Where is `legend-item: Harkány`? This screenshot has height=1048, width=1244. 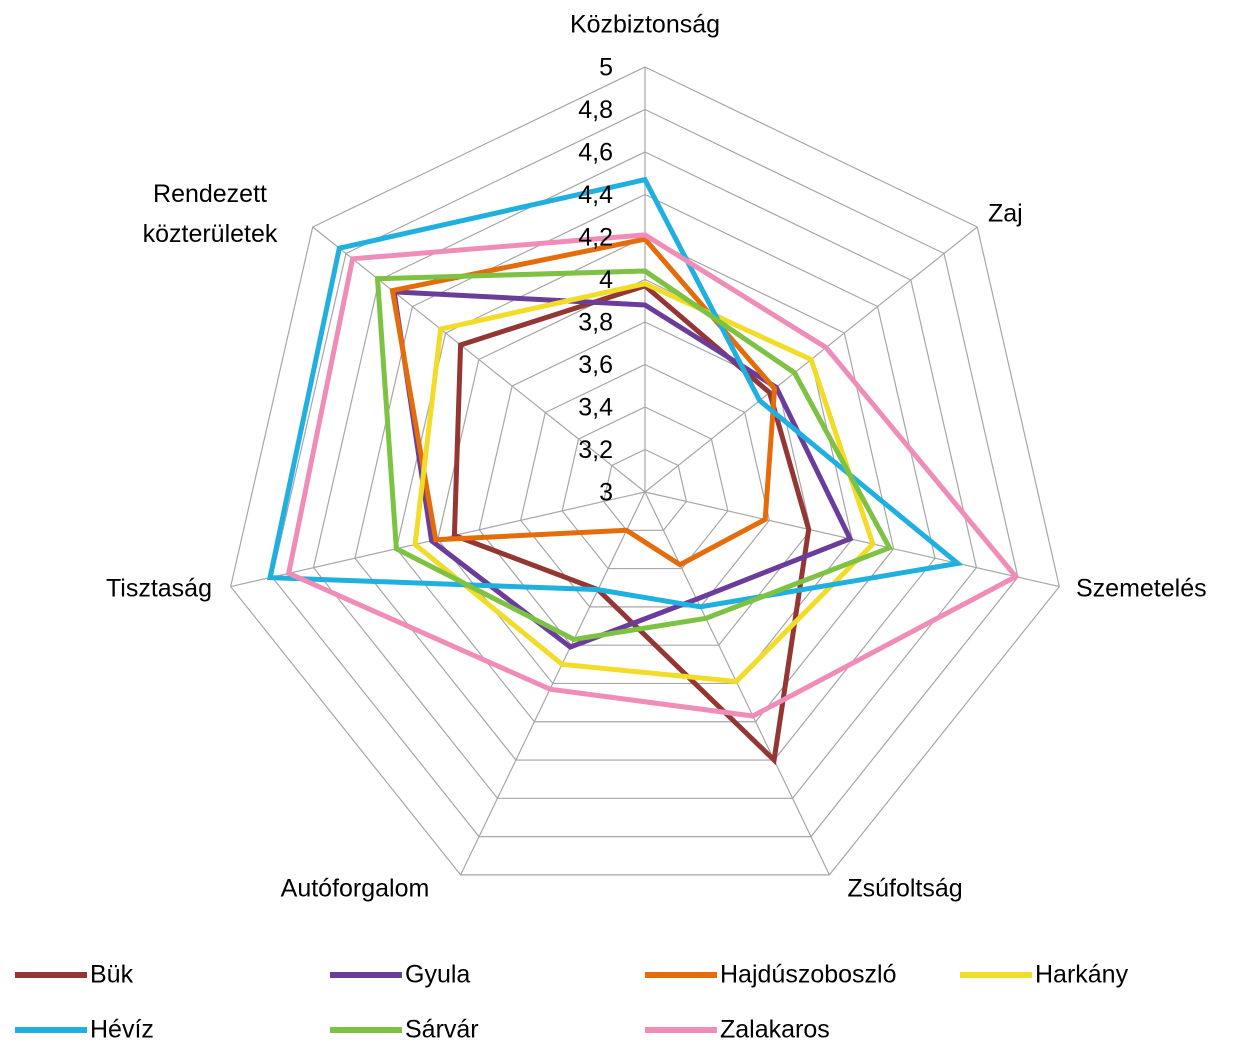 legend-item: Harkány is located at coordinates (1044, 975).